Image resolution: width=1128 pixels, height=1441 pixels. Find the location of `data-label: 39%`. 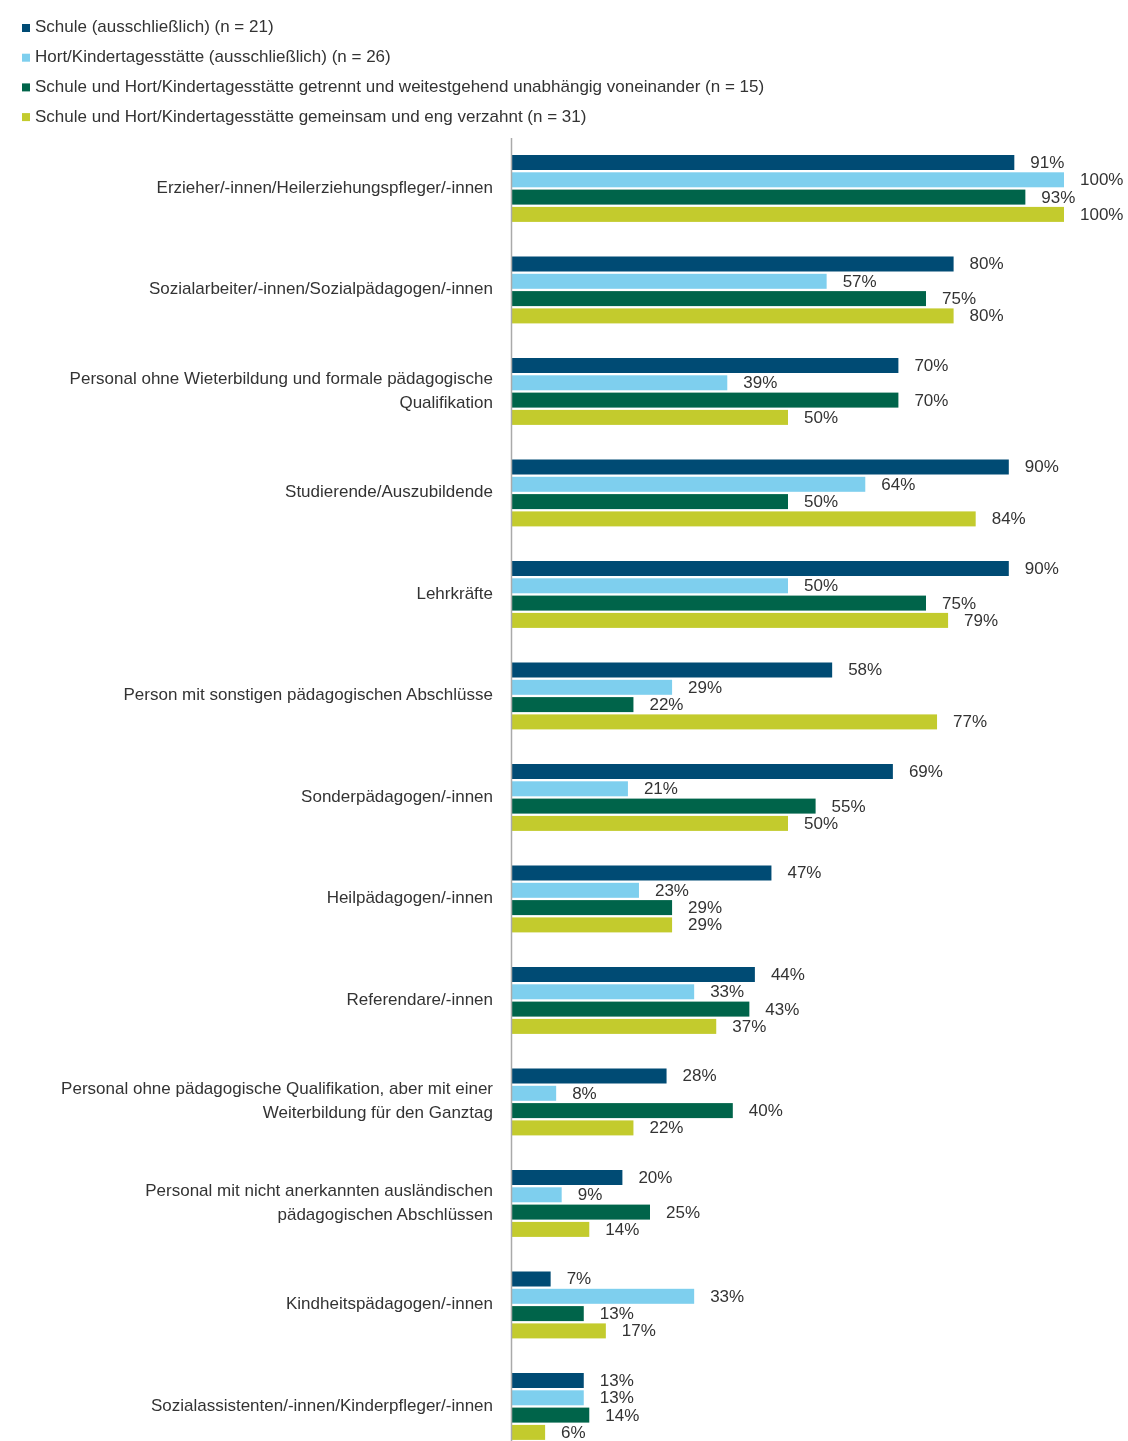

data-label: 39% is located at coordinates (760, 383).